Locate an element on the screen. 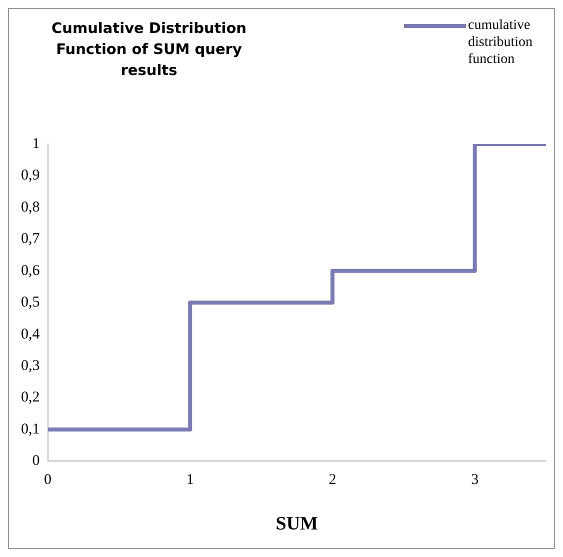 The height and width of the screenshot is (557, 563). x-tick-label: 1 is located at coordinates (190, 480).